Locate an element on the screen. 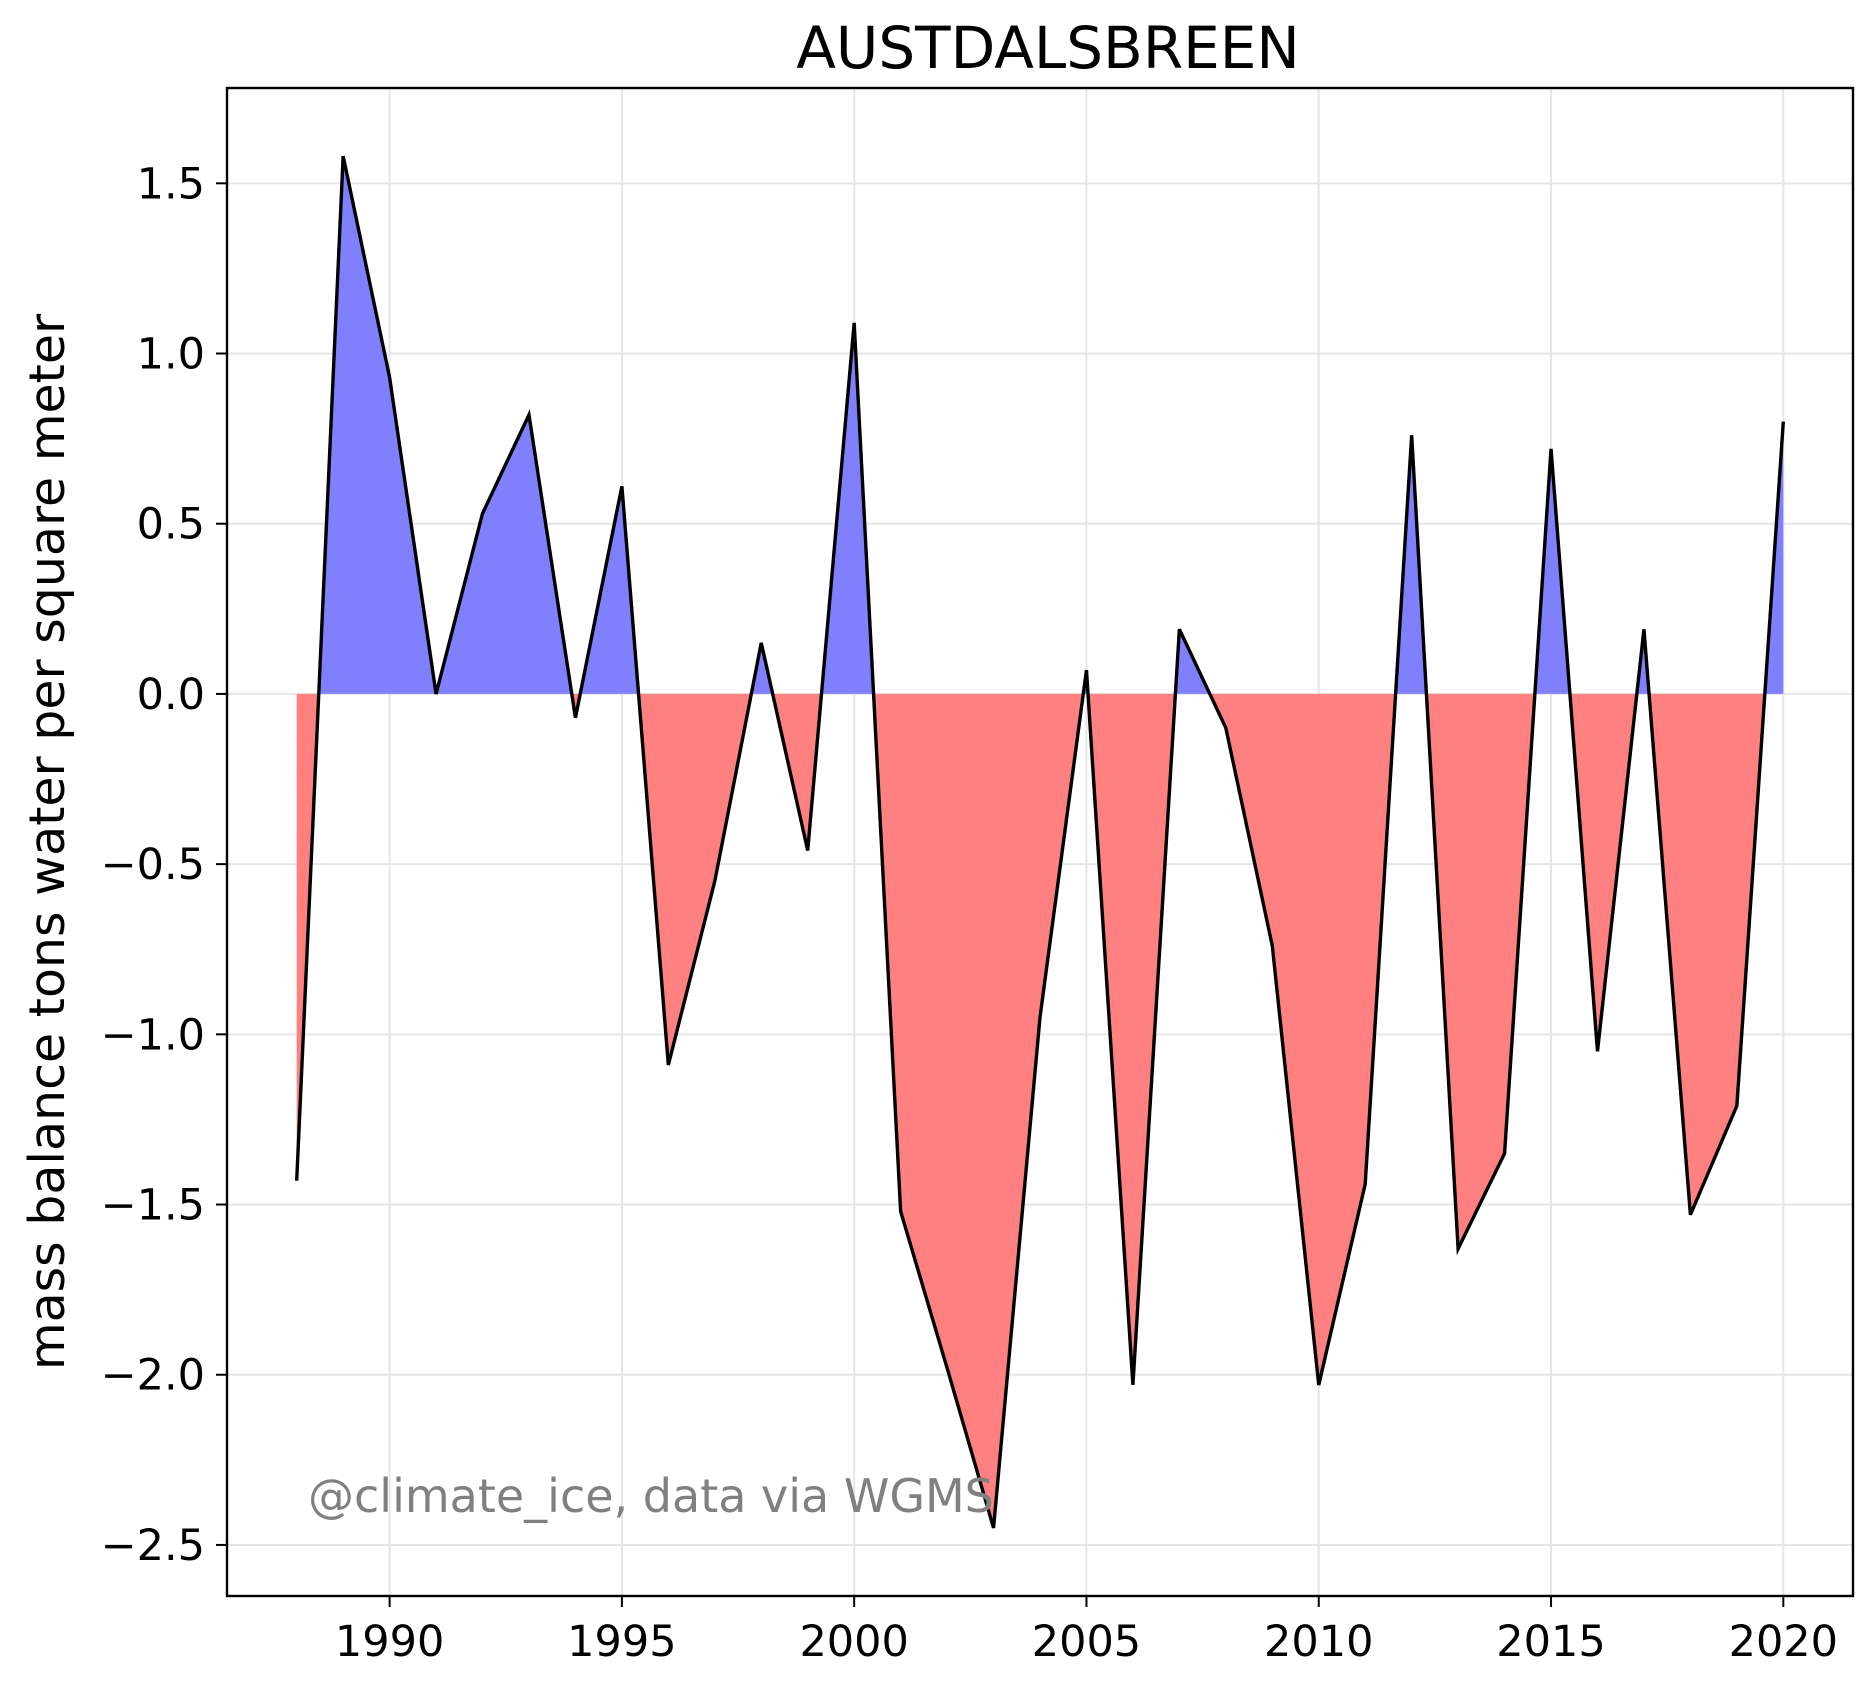 This screenshot has height=1684, width=1873. y-tick-label: −0.5 is located at coordinates (153, 865).